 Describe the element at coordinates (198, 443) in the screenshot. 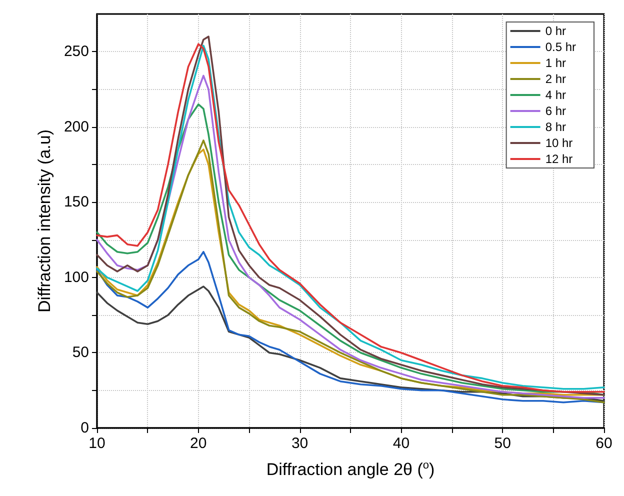

I see `x-tick-label: 20` at that location.